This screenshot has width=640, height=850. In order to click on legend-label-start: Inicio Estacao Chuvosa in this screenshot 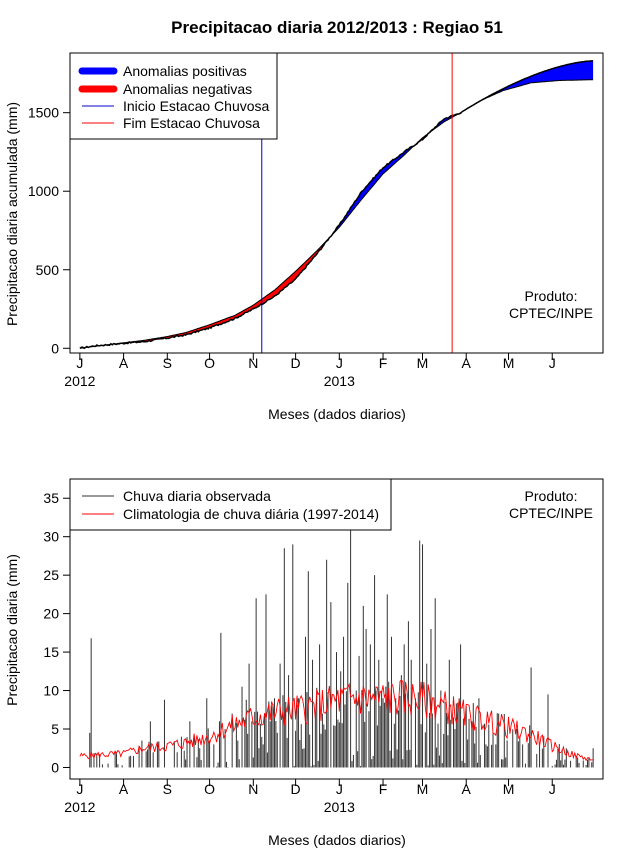, I will do `click(196, 106)`.